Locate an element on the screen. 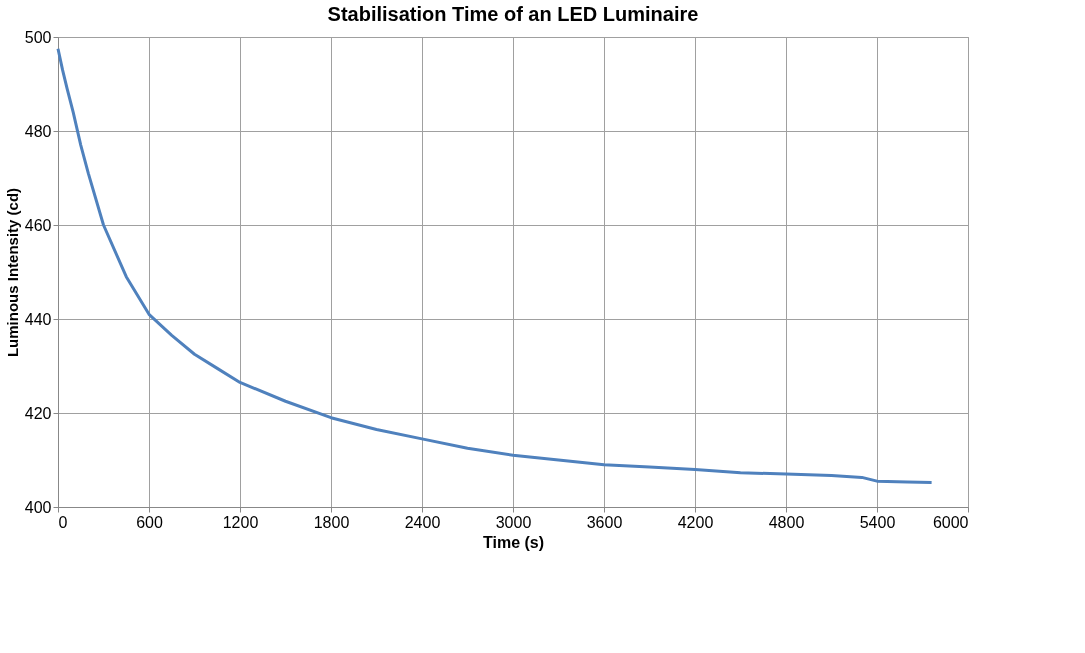 The width and height of the screenshot is (1085, 653). x-tick-label: 2400 is located at coordinates (422, 522).